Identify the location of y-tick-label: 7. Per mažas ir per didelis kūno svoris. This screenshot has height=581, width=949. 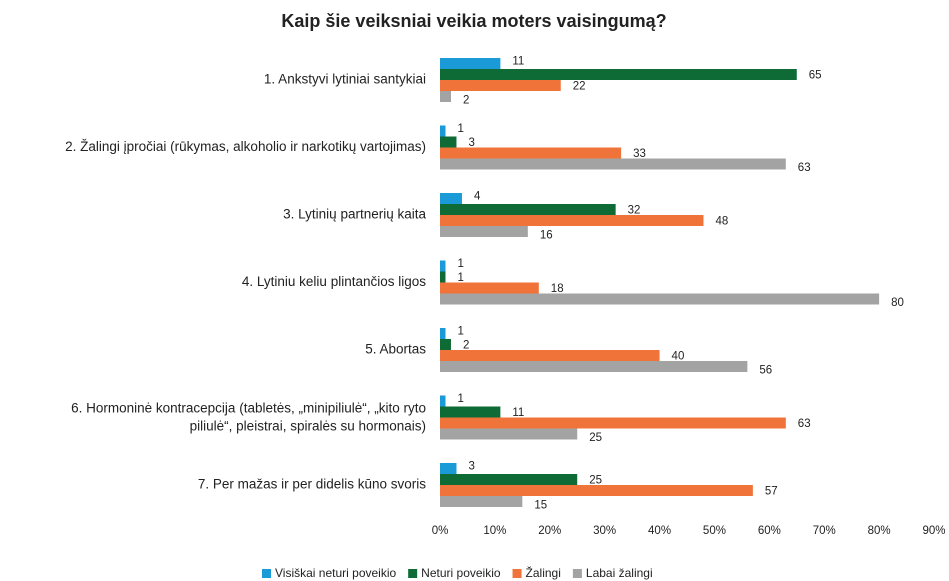
(312, 484).